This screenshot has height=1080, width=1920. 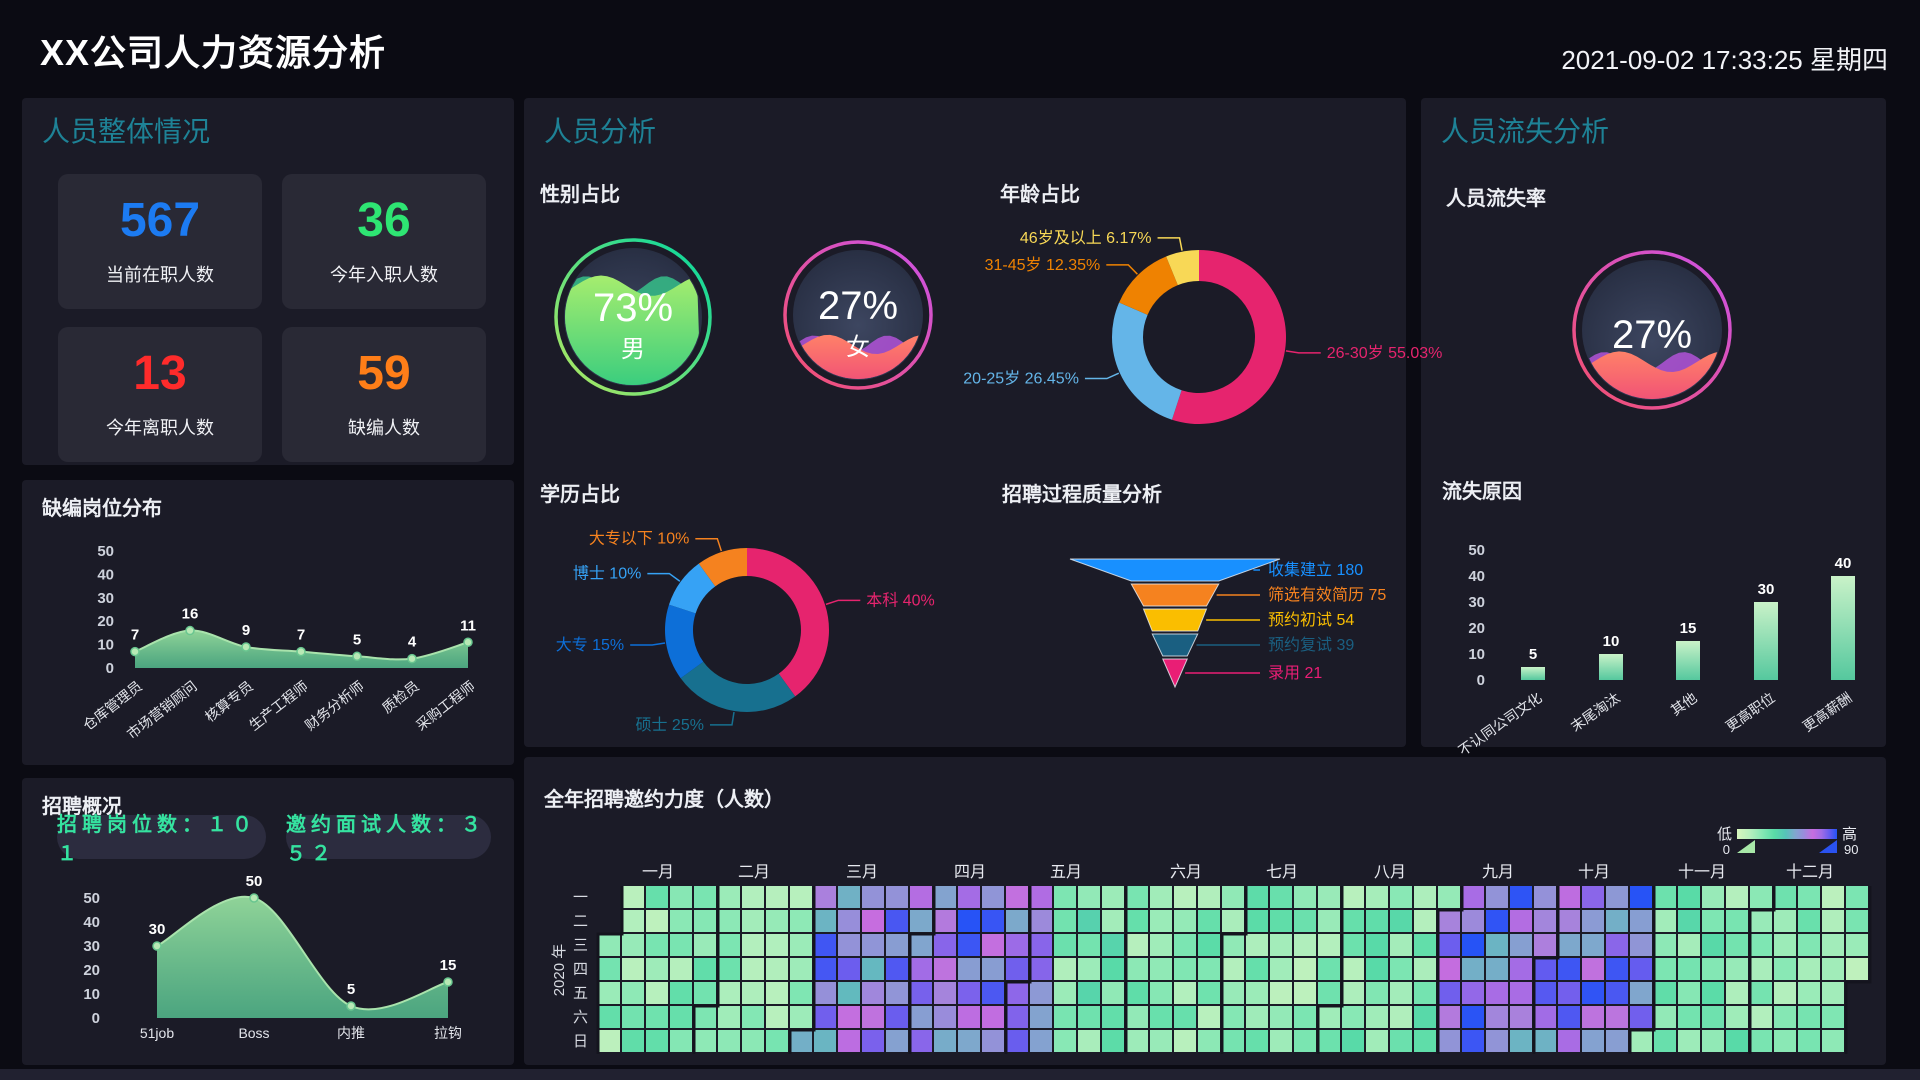 I want to click on svg-text: 财务分析师, so click(x=334, y=706).